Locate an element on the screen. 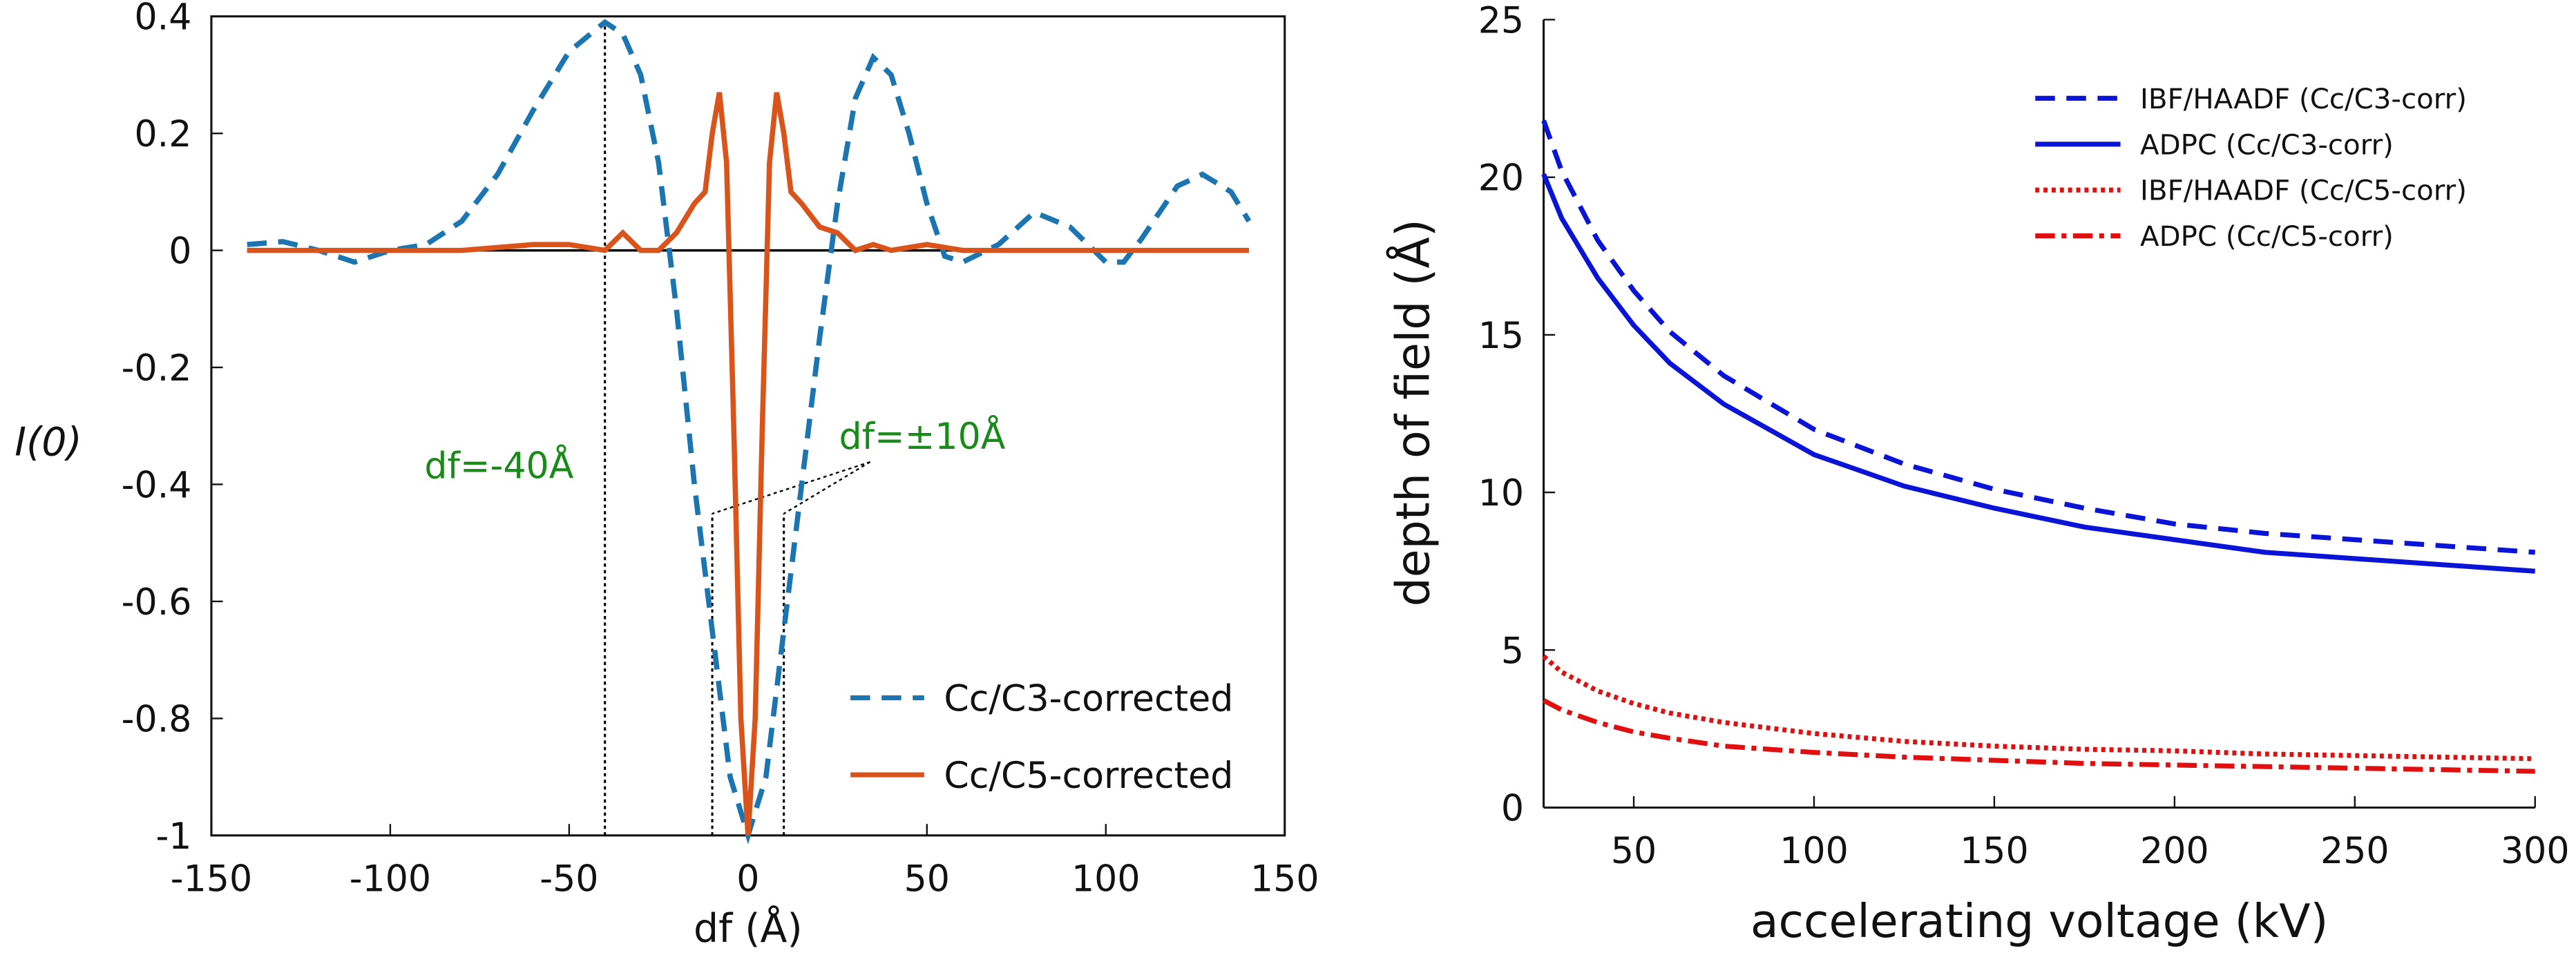 Image resolution: width=2576 pixels, height=955 pixels. y-tick-label: 10 is located at coordinates (1501, 493).